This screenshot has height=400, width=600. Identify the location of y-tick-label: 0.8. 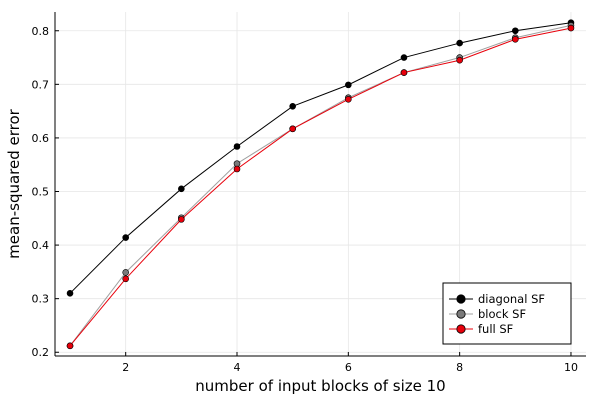
(41, 31).